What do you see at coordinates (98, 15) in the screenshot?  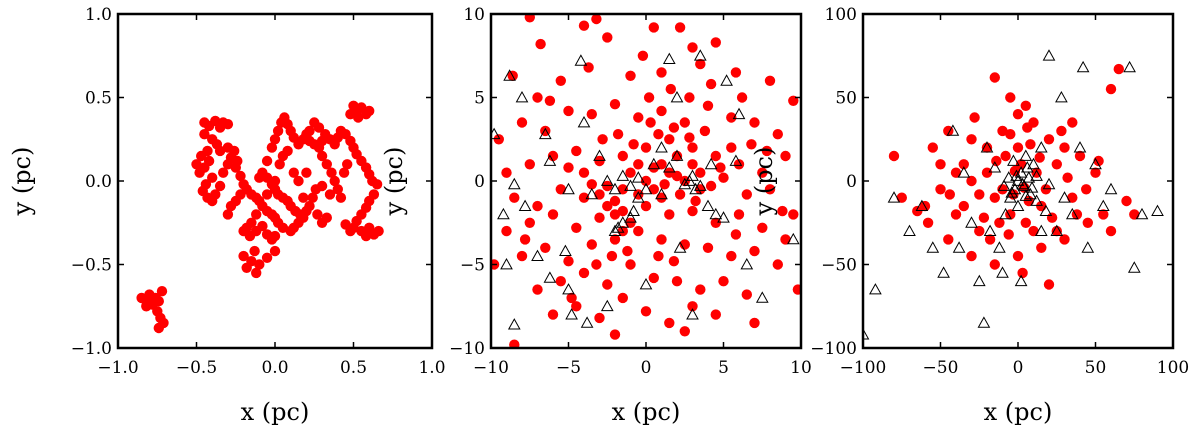 I see `y-tick-label: 1.0` at bounding box center [98, 15].